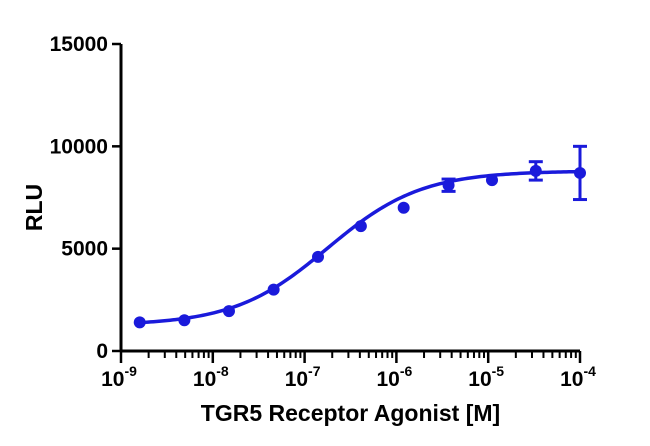 The image size is (650, 446). What do you see at coordinates (314, 371) in the screenshot?
I see `x-tick-exponent: -7` at bounding box center [314, 371].